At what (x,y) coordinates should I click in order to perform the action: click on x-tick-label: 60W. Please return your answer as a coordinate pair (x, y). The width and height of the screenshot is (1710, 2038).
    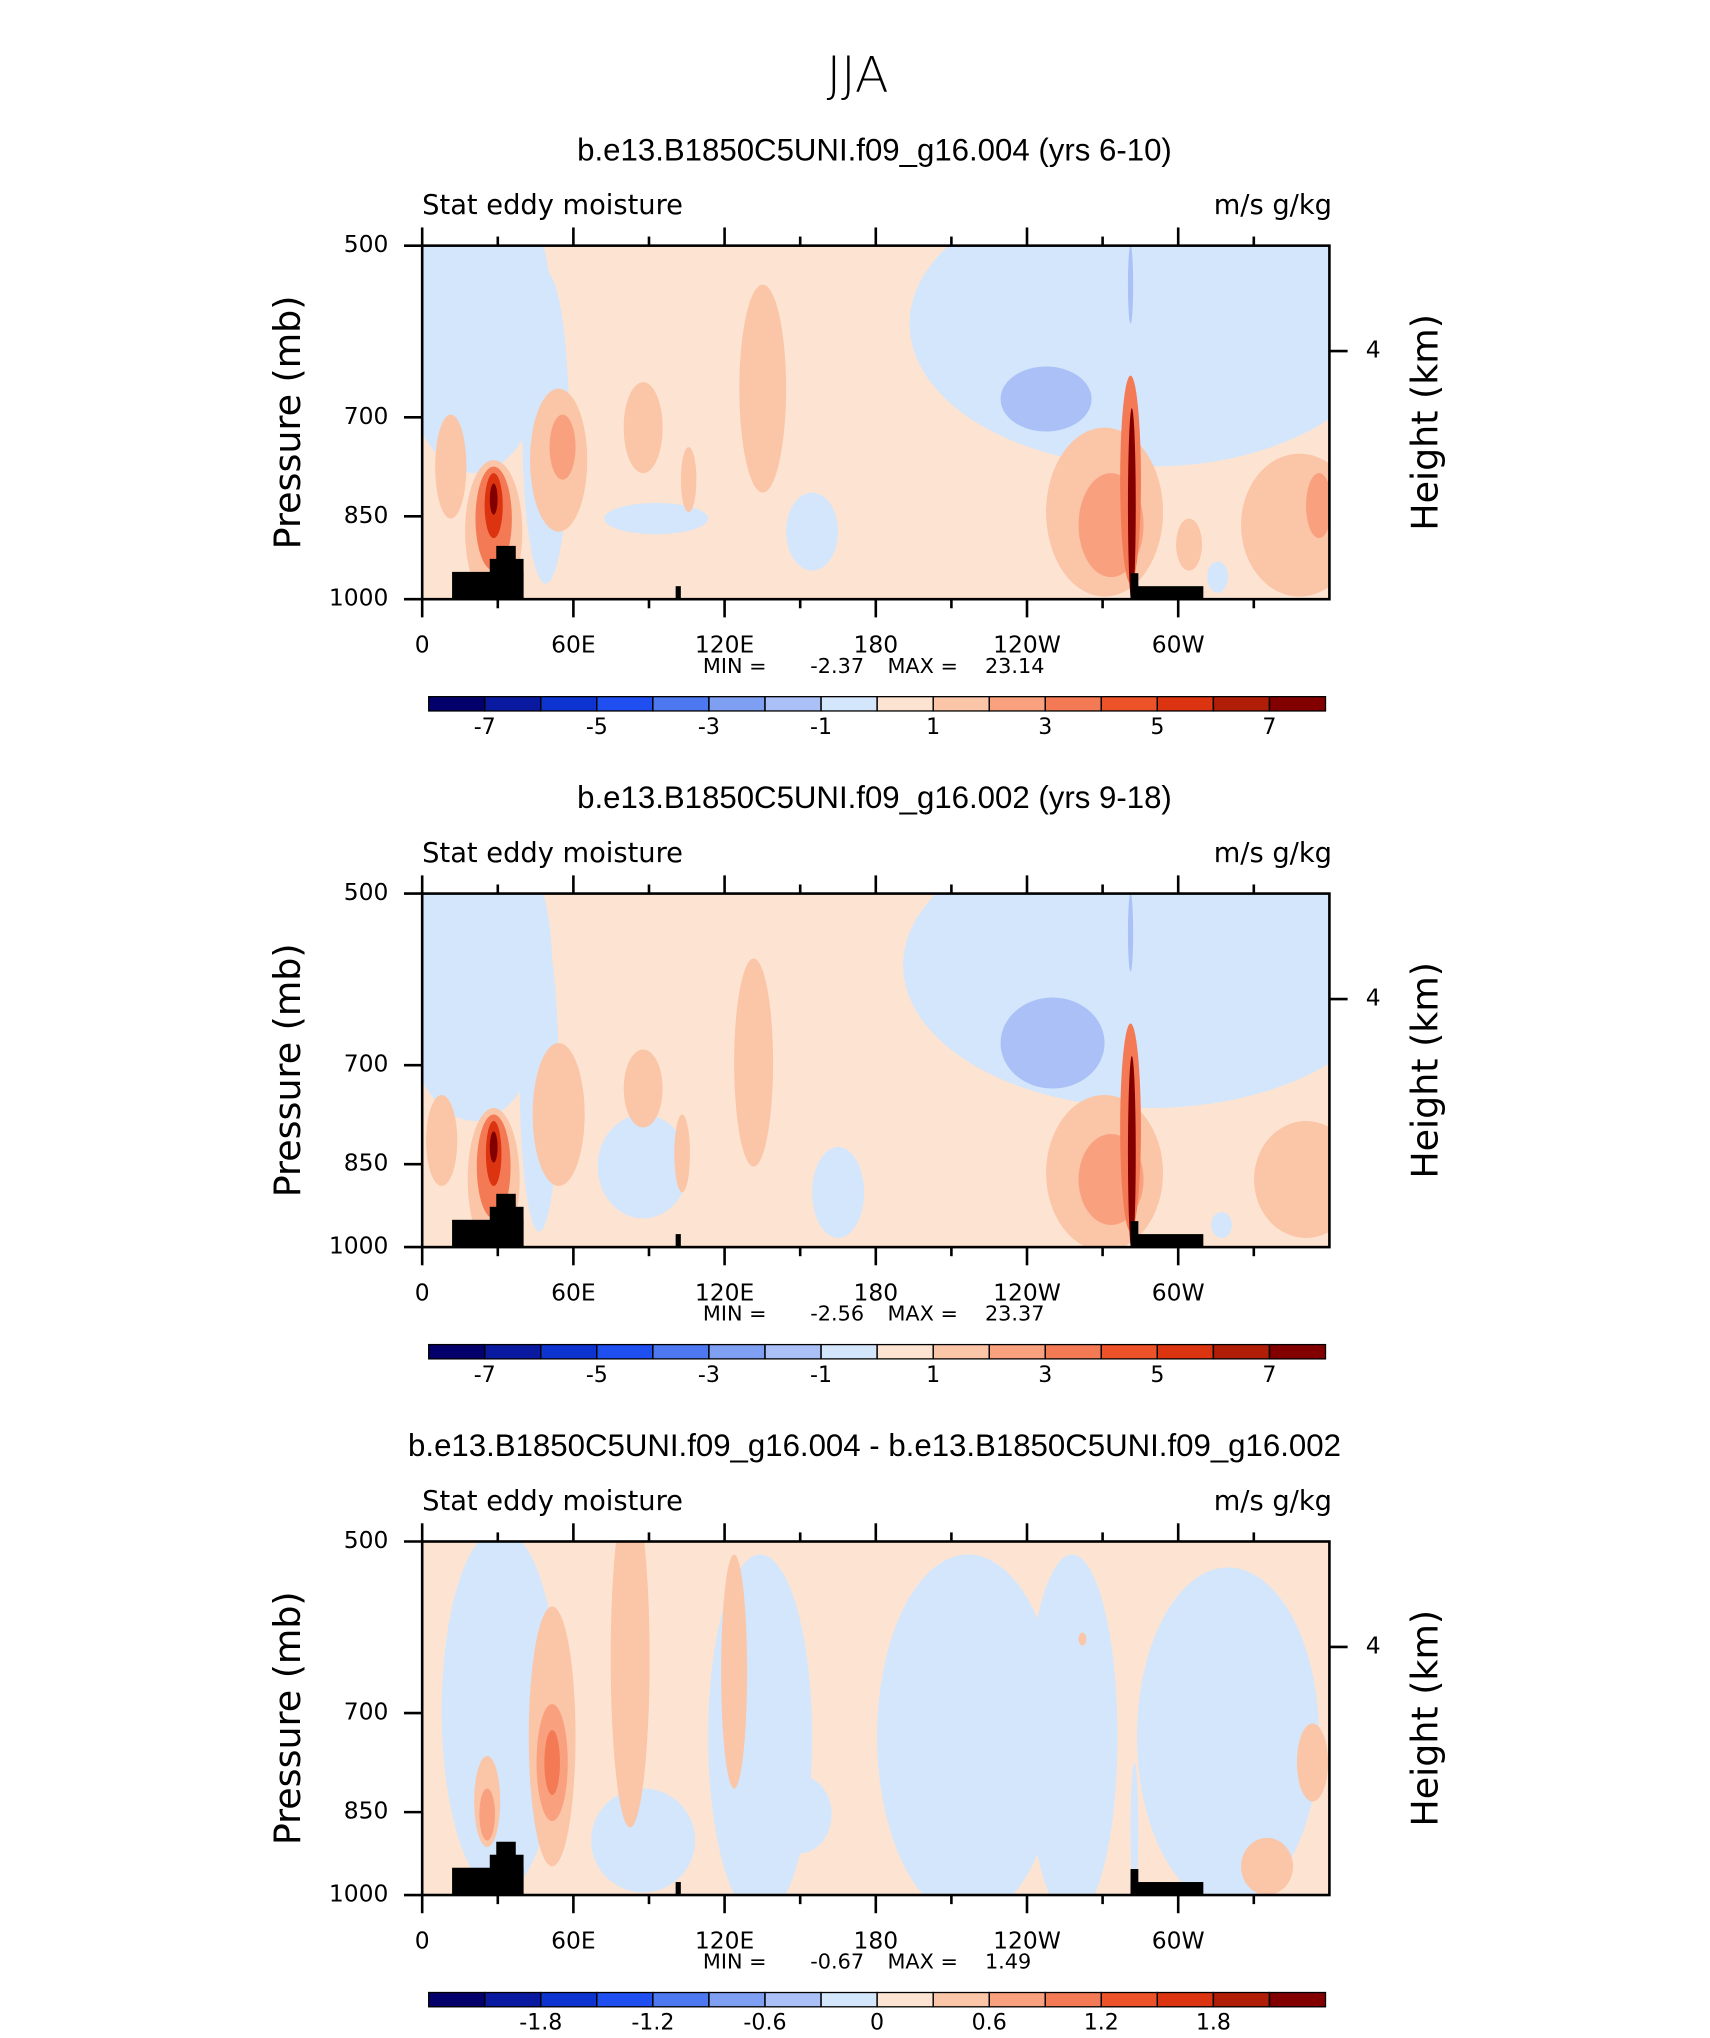
    Looking at the image, I should click on (1178, 1940).